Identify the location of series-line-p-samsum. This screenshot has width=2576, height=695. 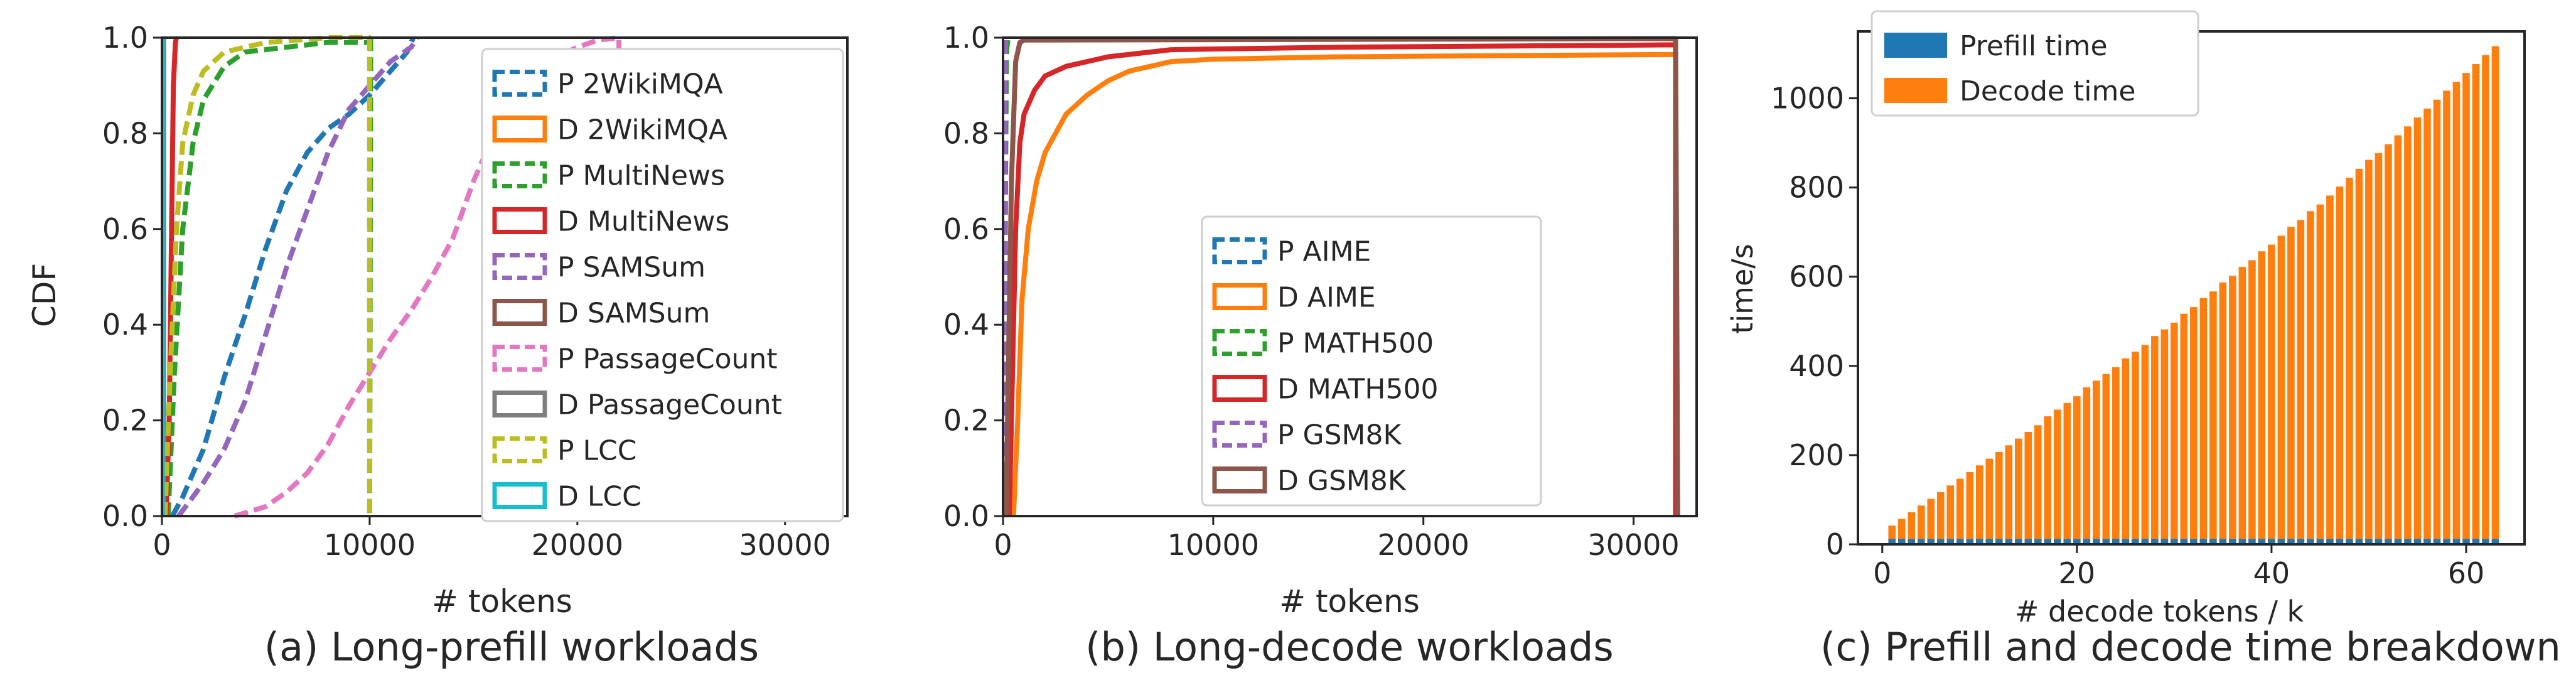
(298, 277).